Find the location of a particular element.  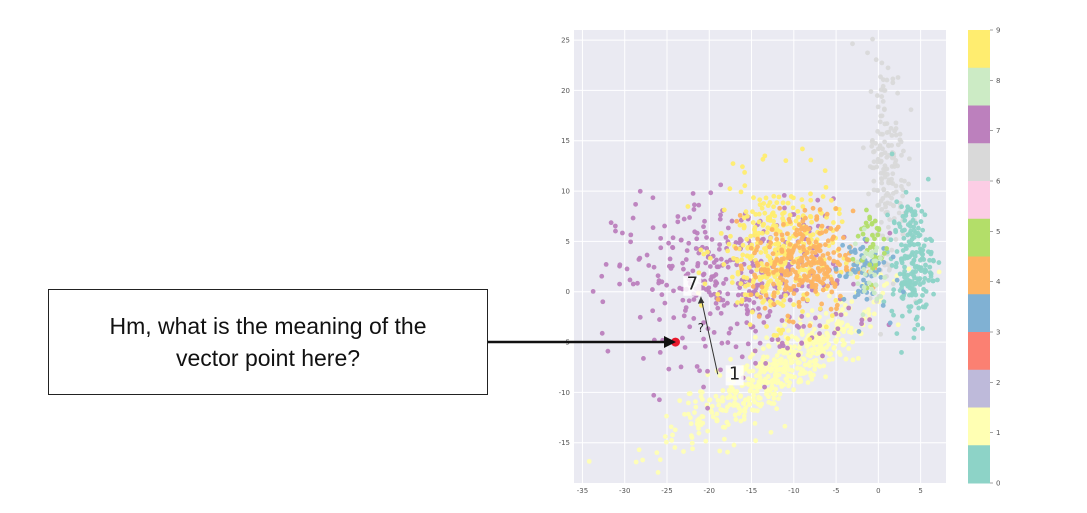

x-axis-ticks: -35 -30 -25 -20 -15 -10 -5 0 5 is located at coordinates (750, 491).